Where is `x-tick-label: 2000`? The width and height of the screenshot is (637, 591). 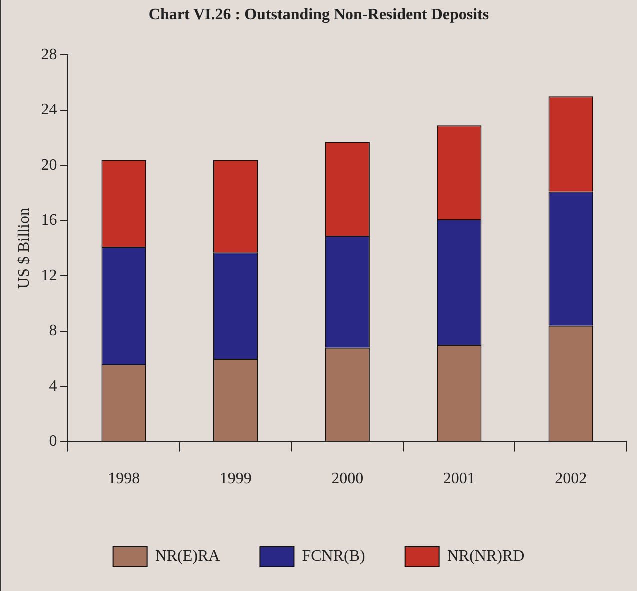 x-tick-label: 2000 is located at coordinates (348, 479).